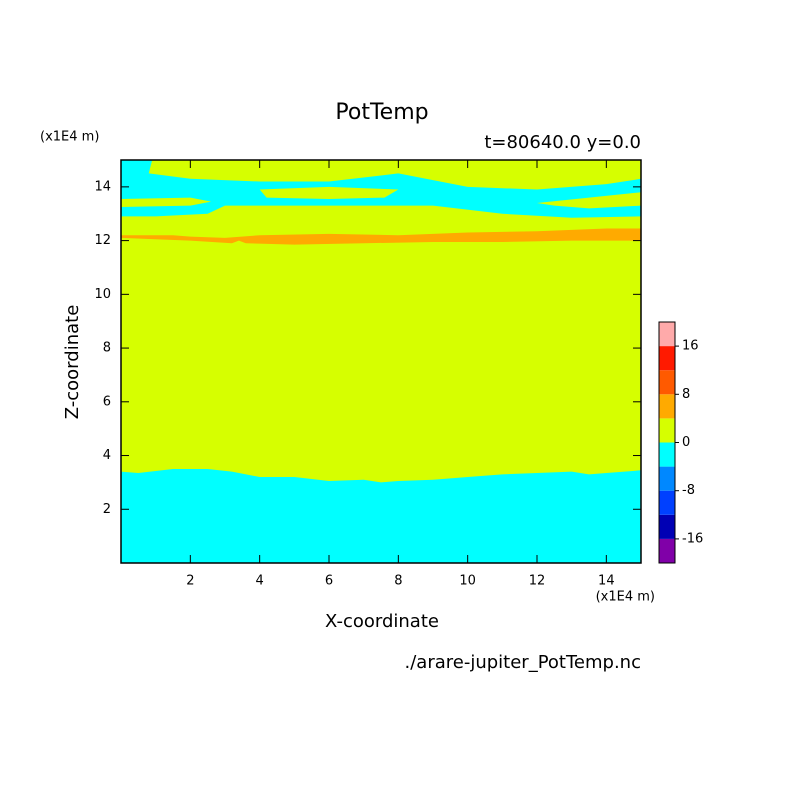 The height and width of the screenshot is (804, 804). I want to click on x-axis-label: X-coordinate, so click(382, 621).